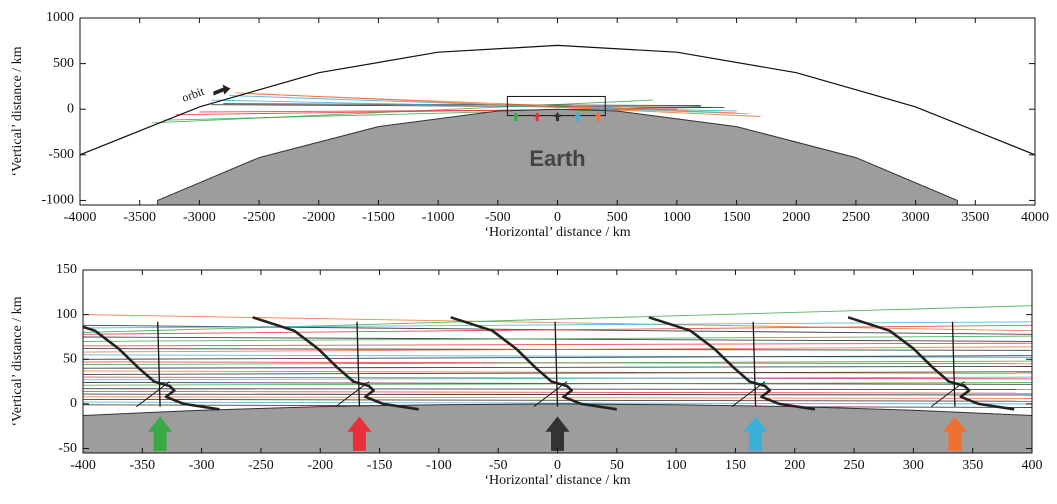 This screenshot has height=504, width=1057. What do you see at coordinates (796, 217) in the screenshot?
I see `x-tick-label: 2000` at bounding box center [796, 217].